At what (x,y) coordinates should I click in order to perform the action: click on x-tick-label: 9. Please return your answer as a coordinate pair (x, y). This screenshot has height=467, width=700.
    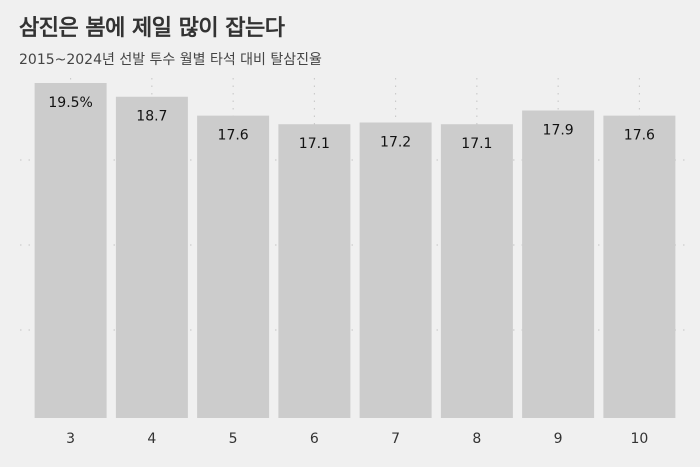
    Looking at the image, I should click on (558, 439).